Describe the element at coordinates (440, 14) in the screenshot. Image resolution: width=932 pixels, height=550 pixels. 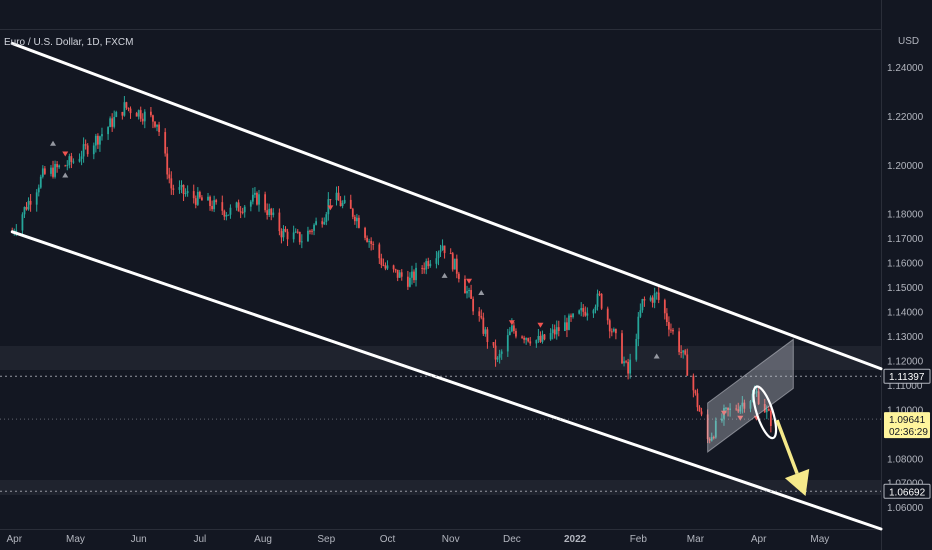
I see `top-panel-separator` at that location.